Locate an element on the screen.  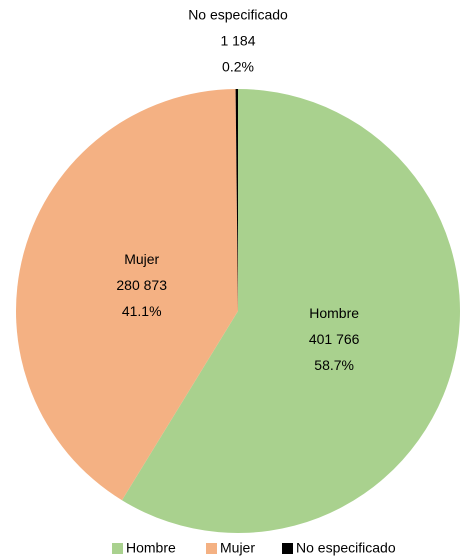
slice-value-label: 401 766 is located at coordinates (334, 339).